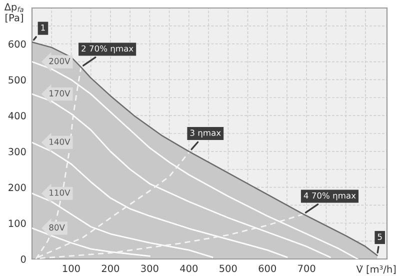 The image size is (397, 276). Describe the element at coordinates (267, 268) in the screenshot. I see `x-tick-label: 600` at that location.